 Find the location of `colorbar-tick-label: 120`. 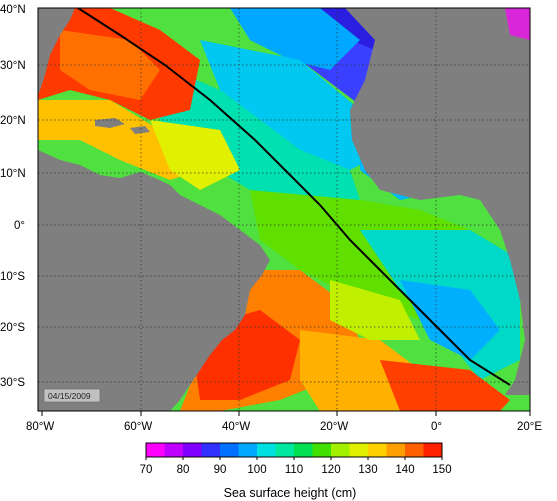

colorbar-tick-label: 120 is located at coordinates (330, 470).